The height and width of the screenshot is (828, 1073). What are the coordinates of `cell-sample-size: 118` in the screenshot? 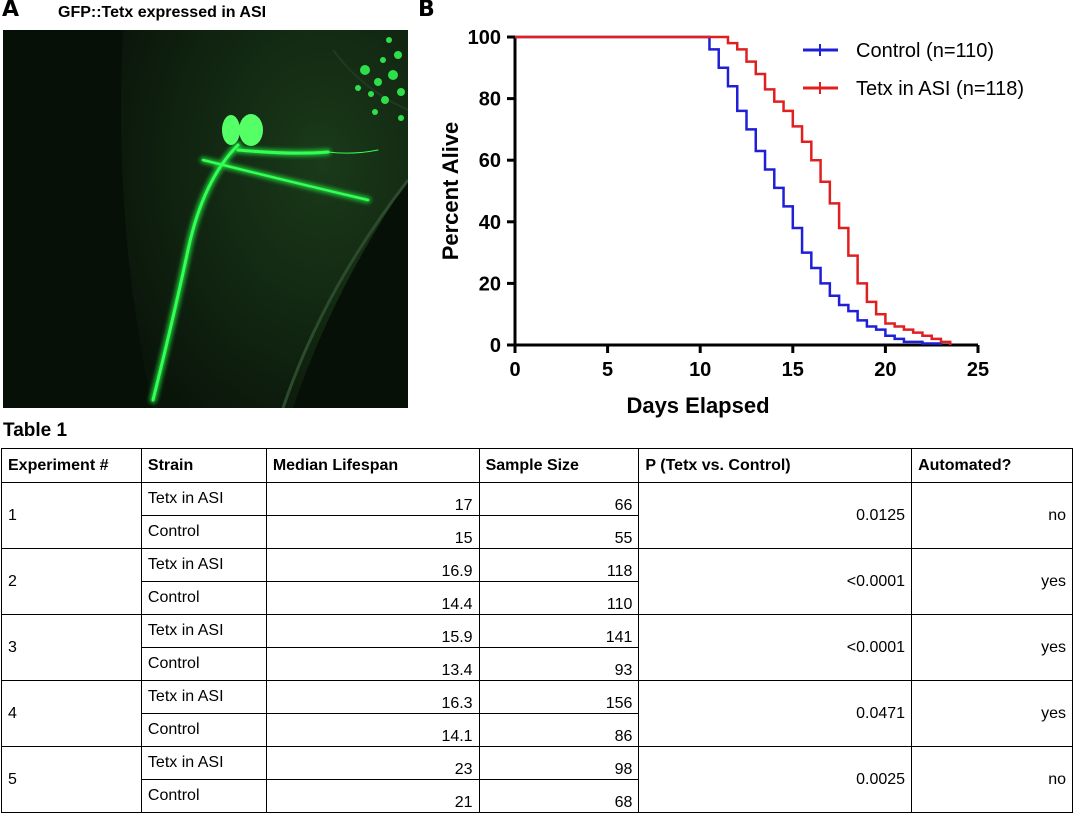 It's located at (559, 565).